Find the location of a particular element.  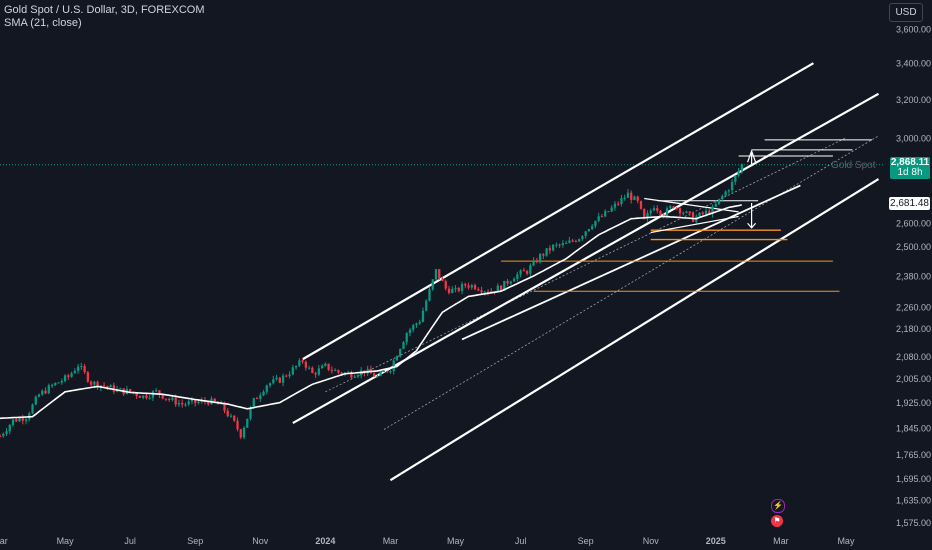

y-tick-label: 1,635.00 is located at coordinates (913, 500).